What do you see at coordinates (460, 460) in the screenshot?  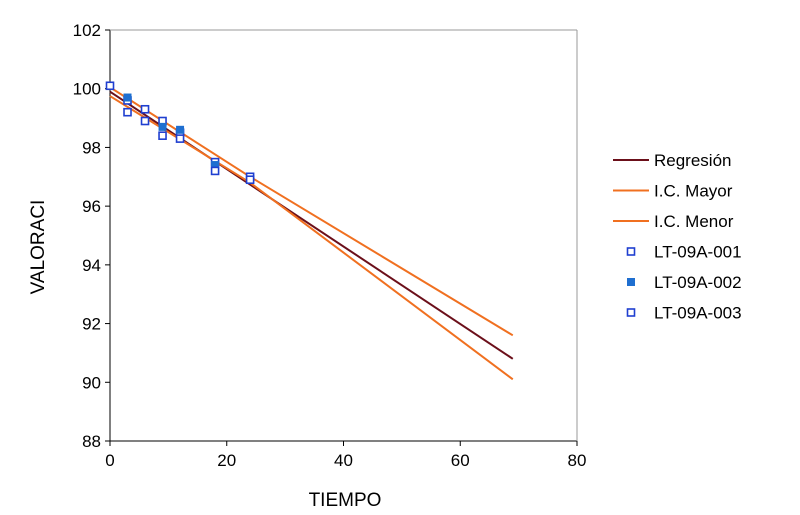 I see `x-tick-label: 60` at bounding box center [460, 460].